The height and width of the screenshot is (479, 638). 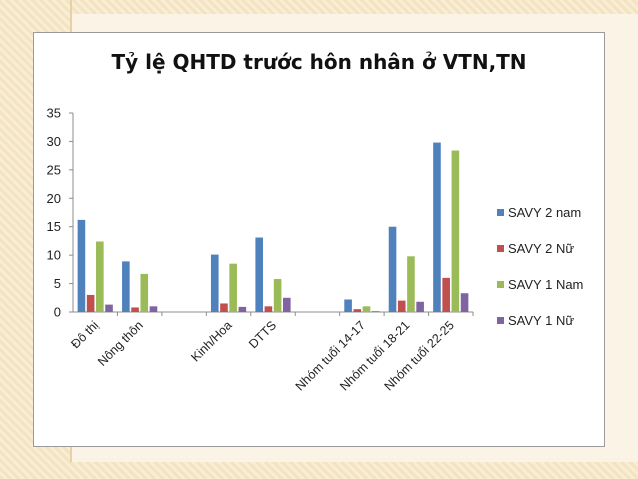 What do you see at coordinates (262, 334) in the screenshot?
I see `x-category-label: DTTS` at bounding box center [262, 334].